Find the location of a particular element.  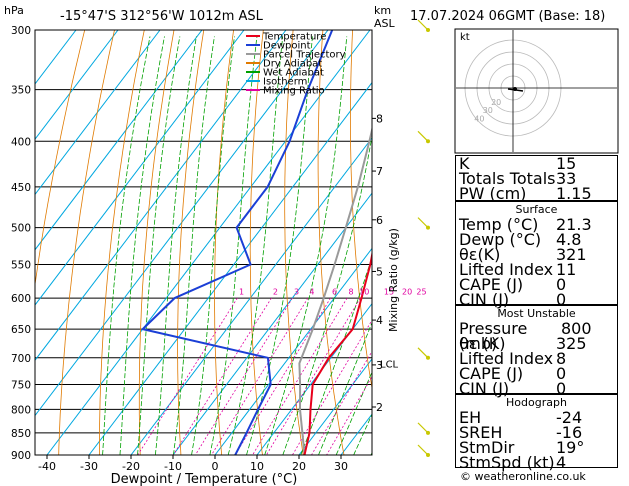

pressure-tick-label: 850 is located at coordinates (21, 434).